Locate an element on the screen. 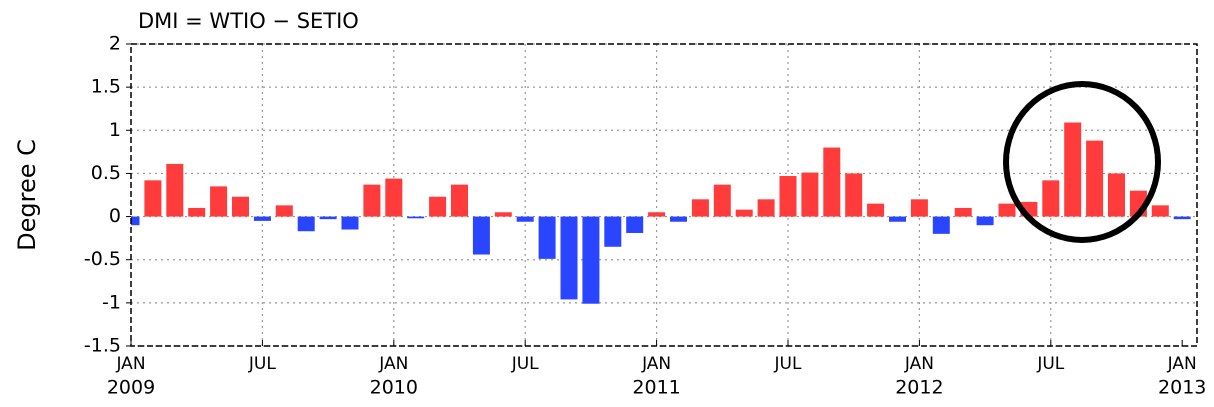 Image resolution: width=1214 pixels, height=407 pixels. x-year-label: 2013 is located at coordinates (1182, 388).